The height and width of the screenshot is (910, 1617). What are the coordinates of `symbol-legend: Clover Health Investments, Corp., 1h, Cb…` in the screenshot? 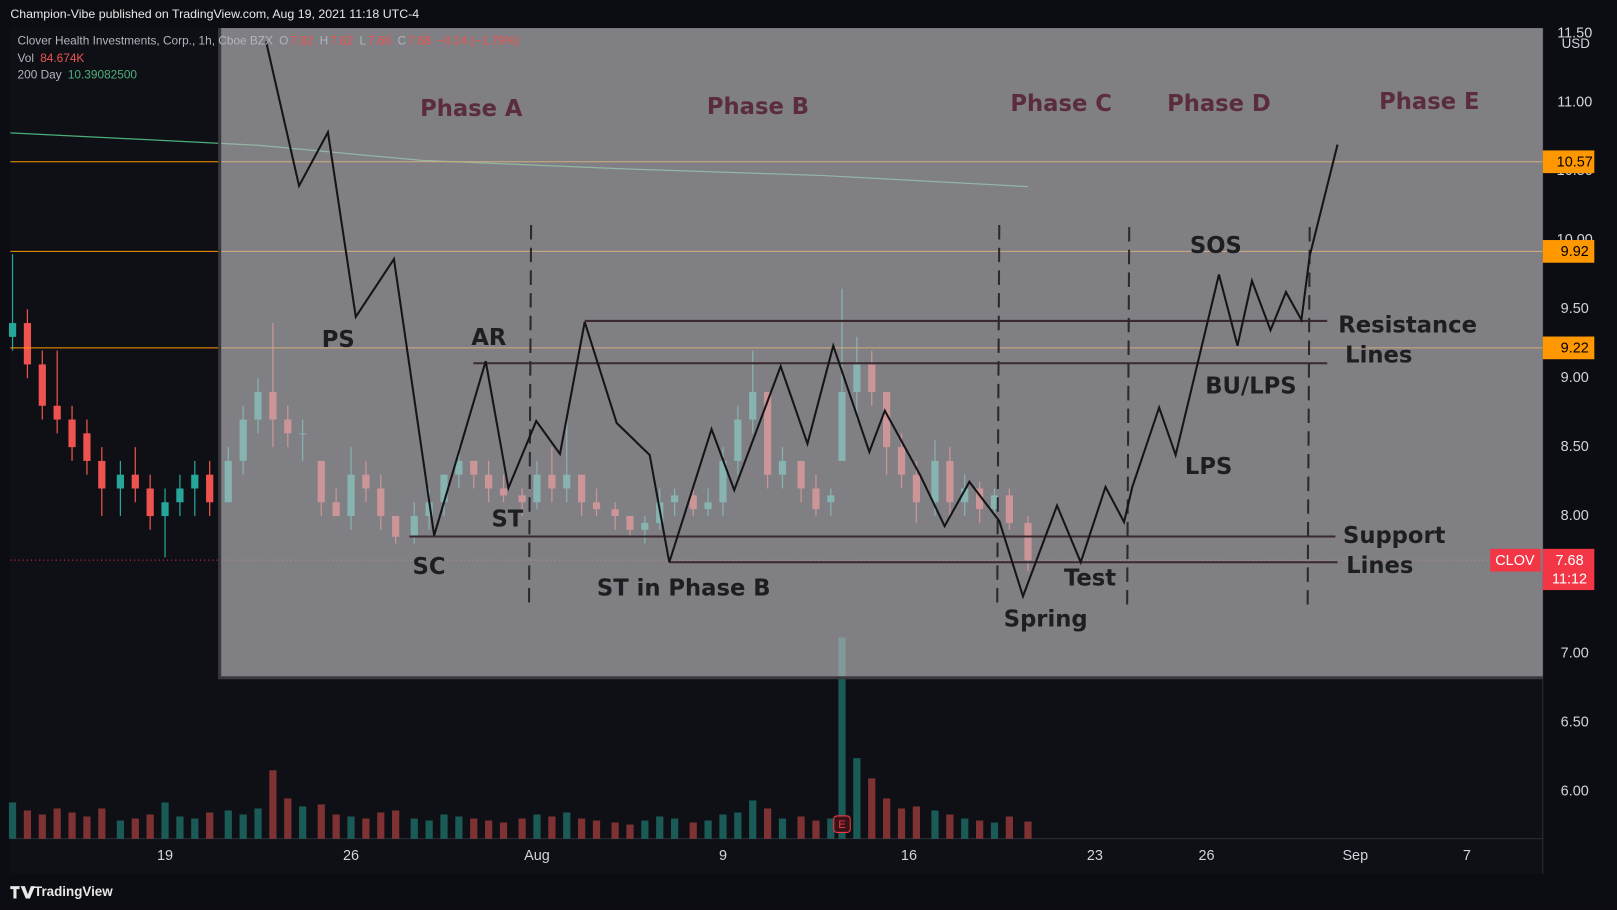 It's located at (268, 41).